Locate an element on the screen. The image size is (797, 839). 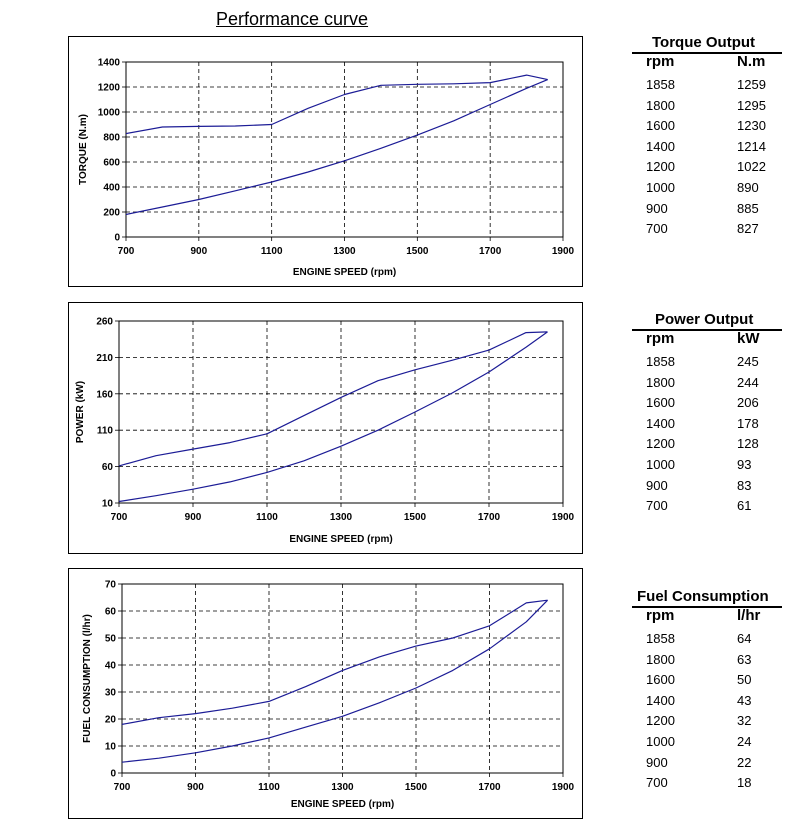
y-tick-label: 30 is located at coordinates (111, 693).